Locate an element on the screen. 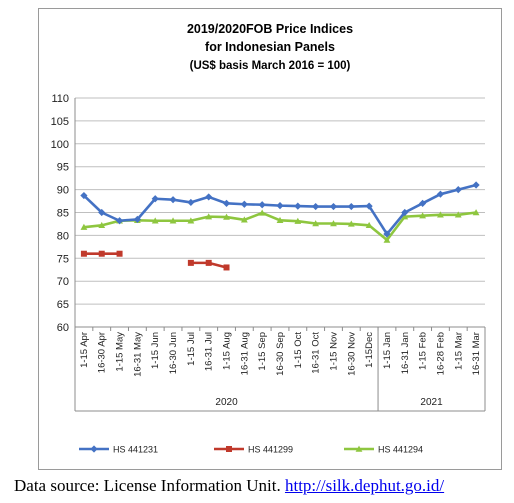  x-tick-label: 1-15 Nov is located at coordinates (333, 351).